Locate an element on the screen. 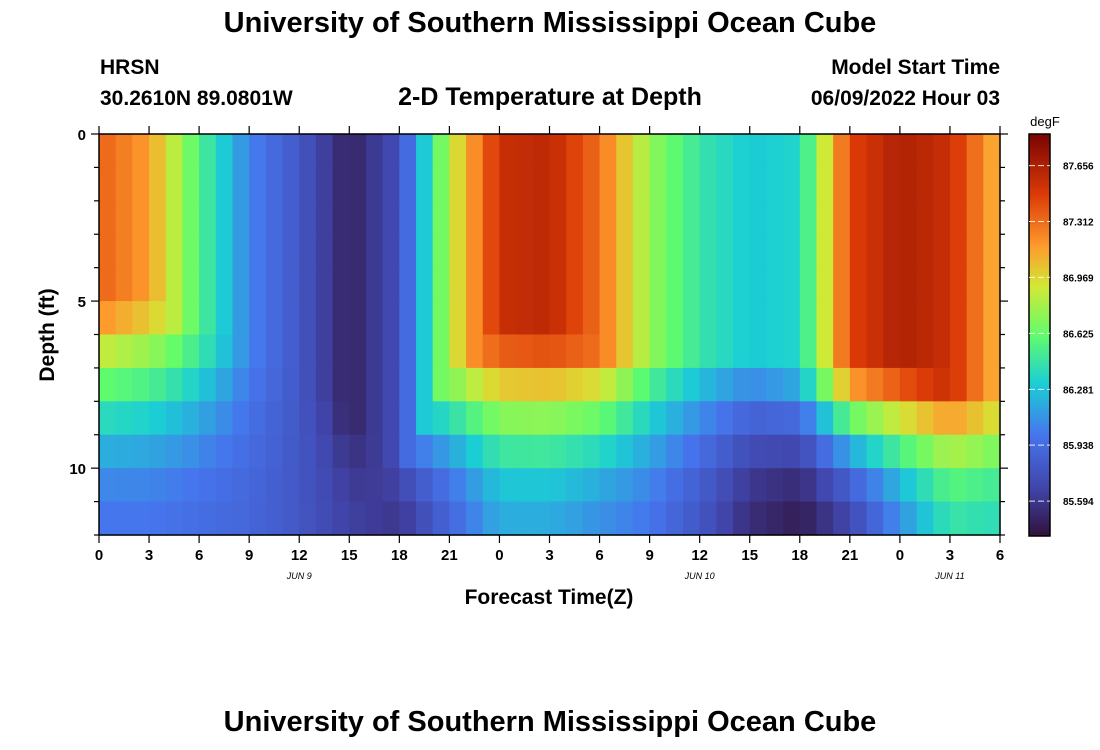 This screenshot has width=1100, height=750. x-axis-label: Forecast Time(Z) is located at coordinates (549, 597).